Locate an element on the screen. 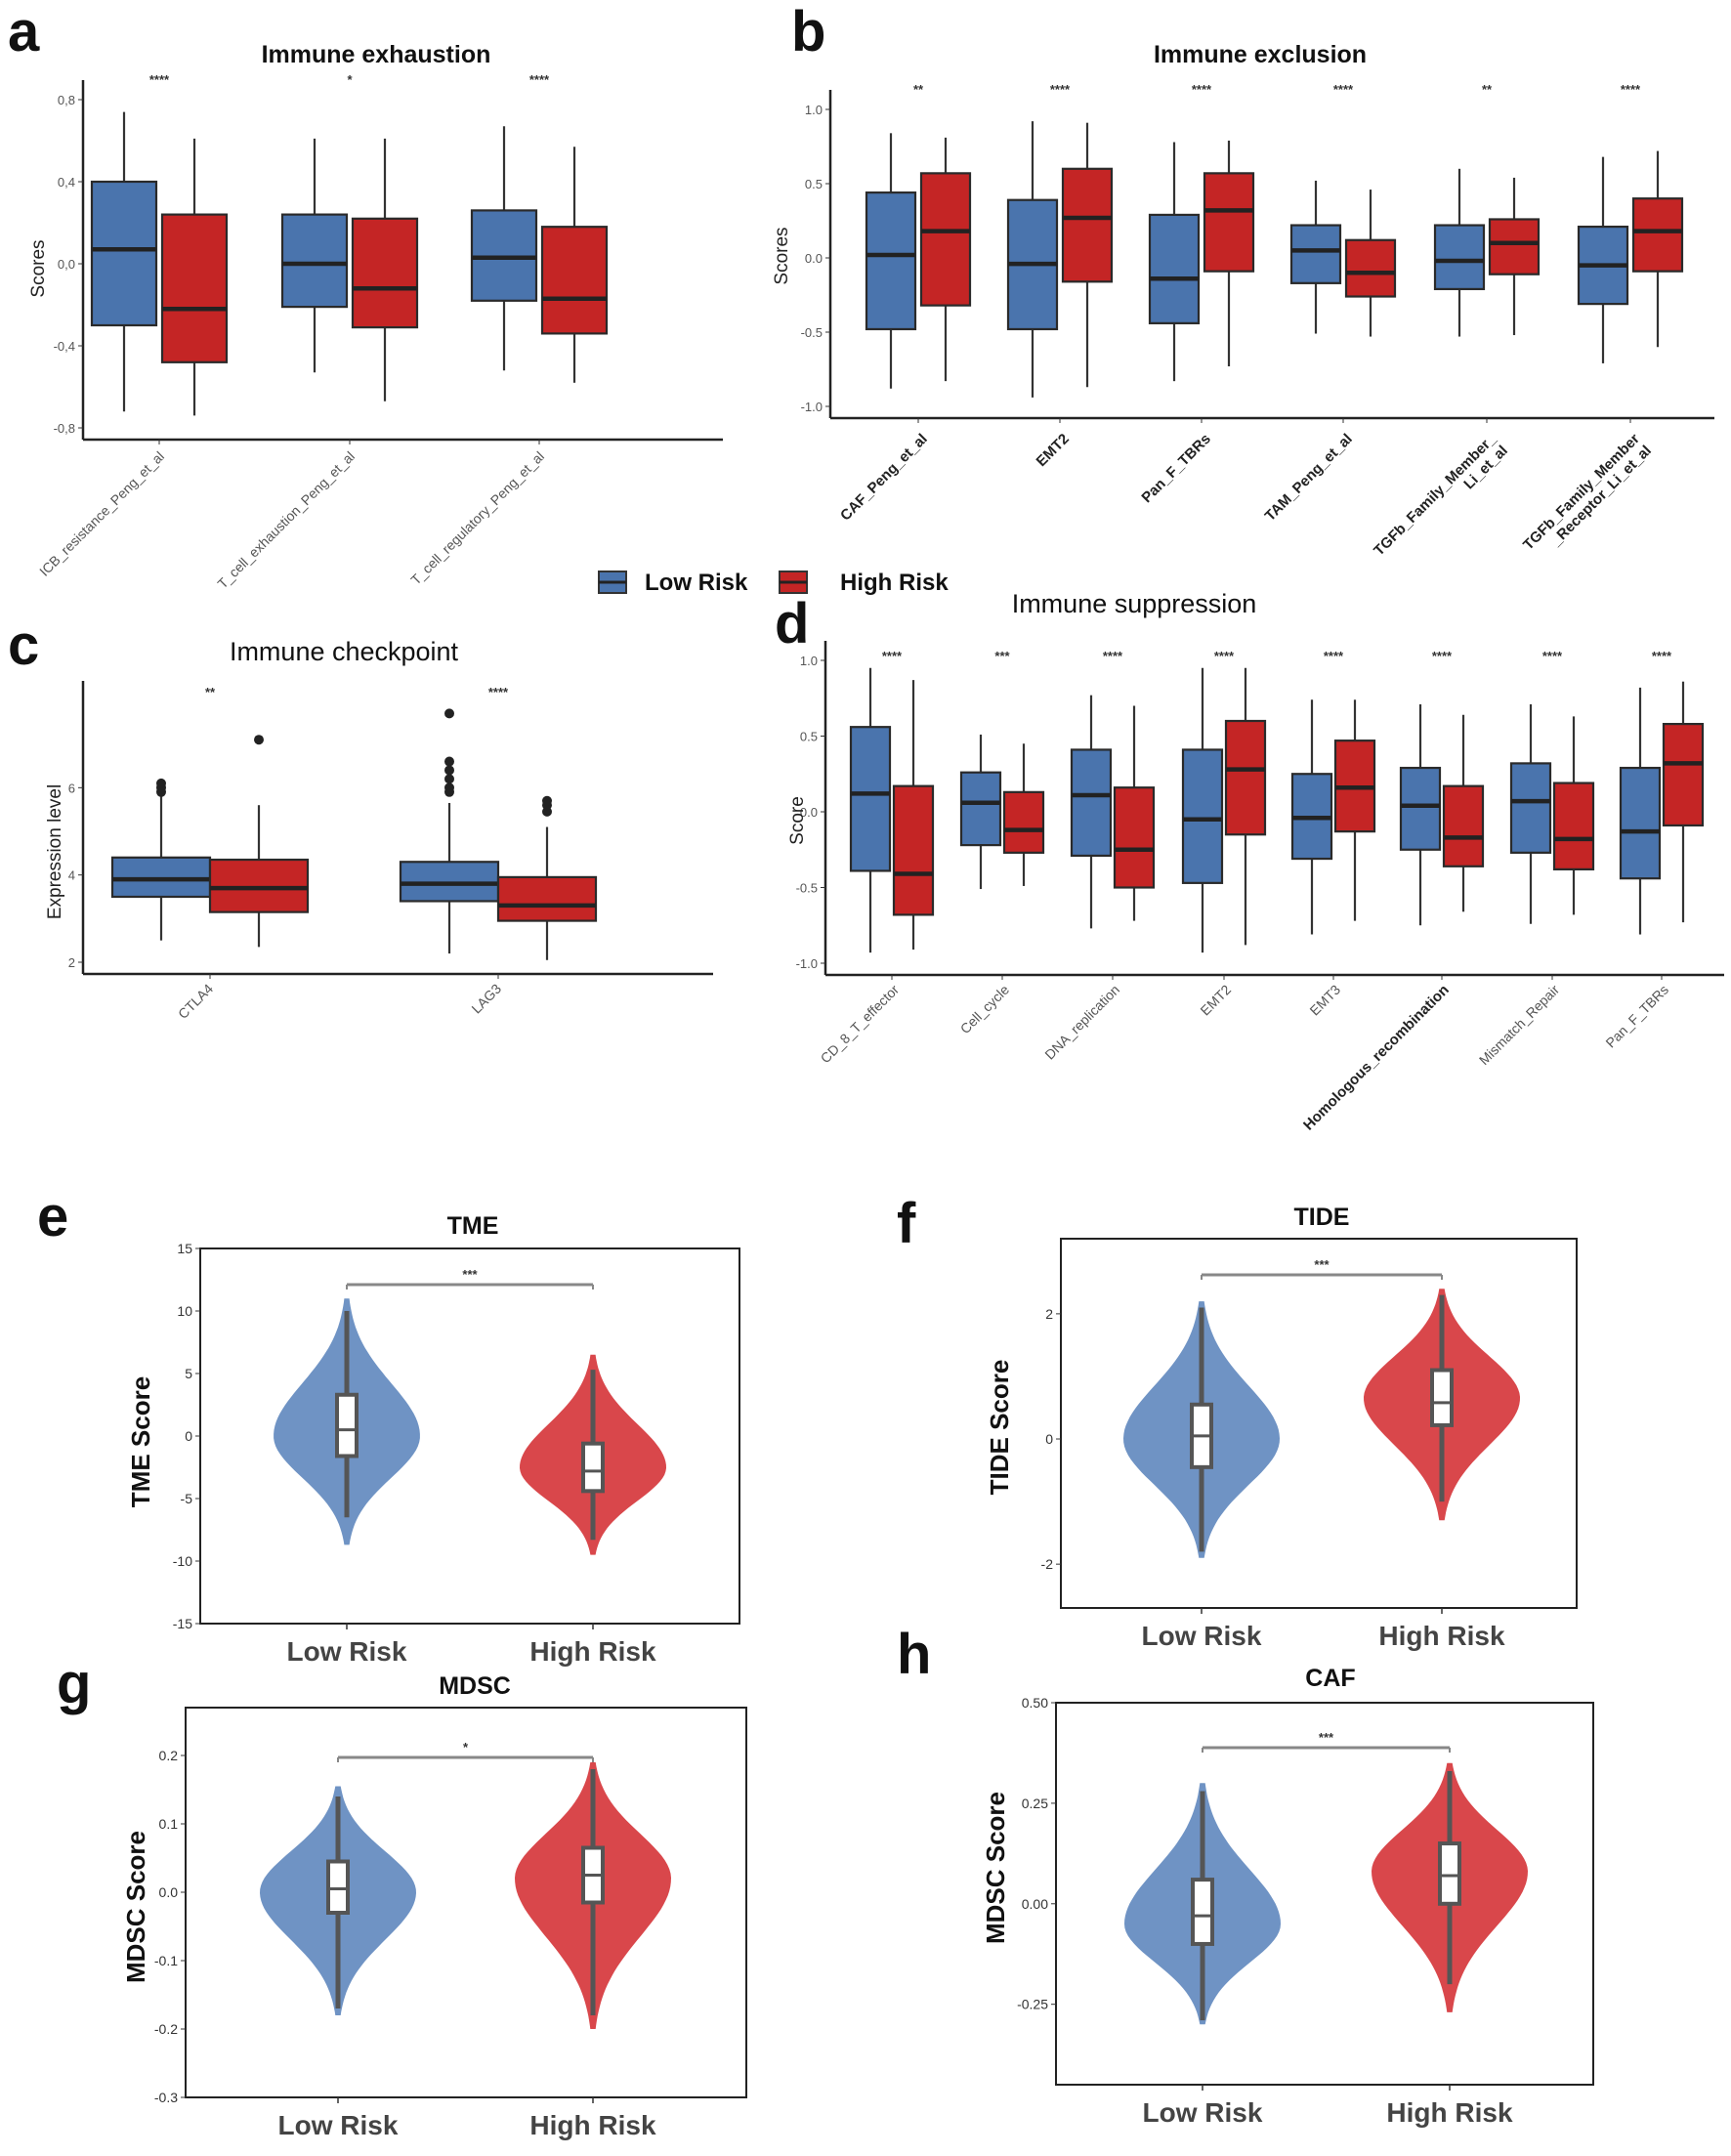 The width and height of the screenshot is (1731, 2156). y-tick-label: -0.25 is located at coordinates (1032, 2005).